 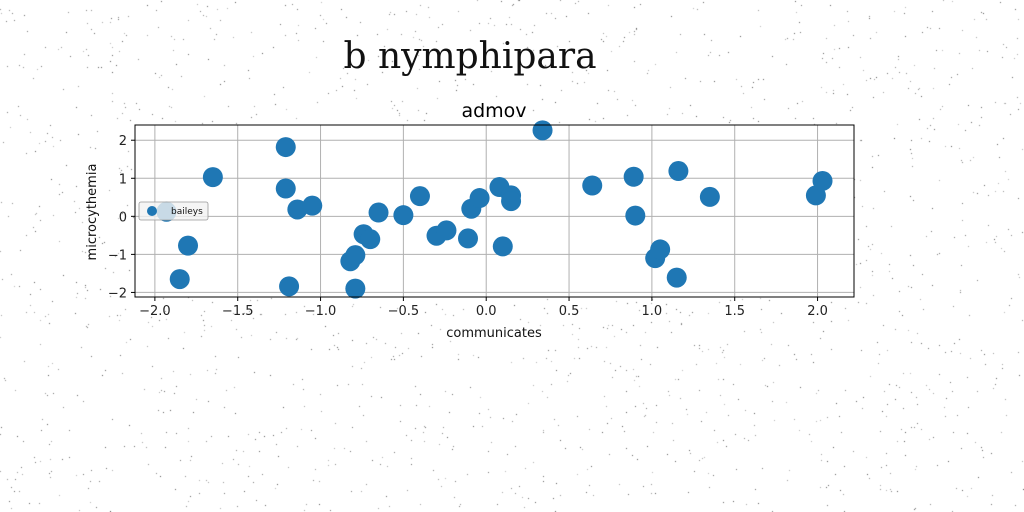 I want to click on x-tick-label: 2.0, so click(x=817, y=311).